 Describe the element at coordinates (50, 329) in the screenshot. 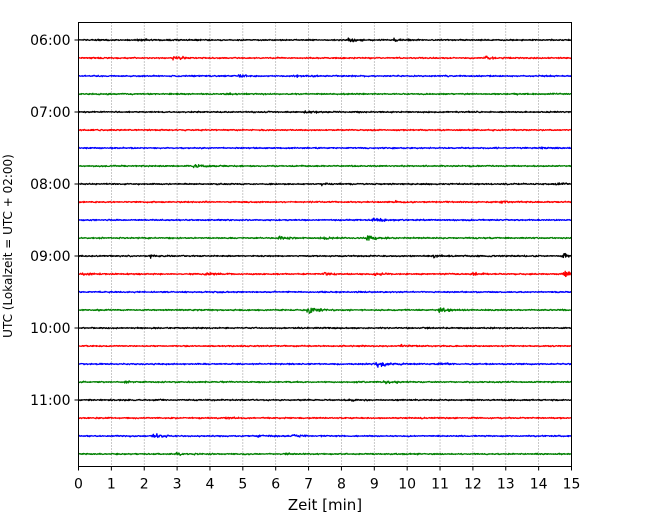

I see `y-tick-label-4: 10:00` at that location.